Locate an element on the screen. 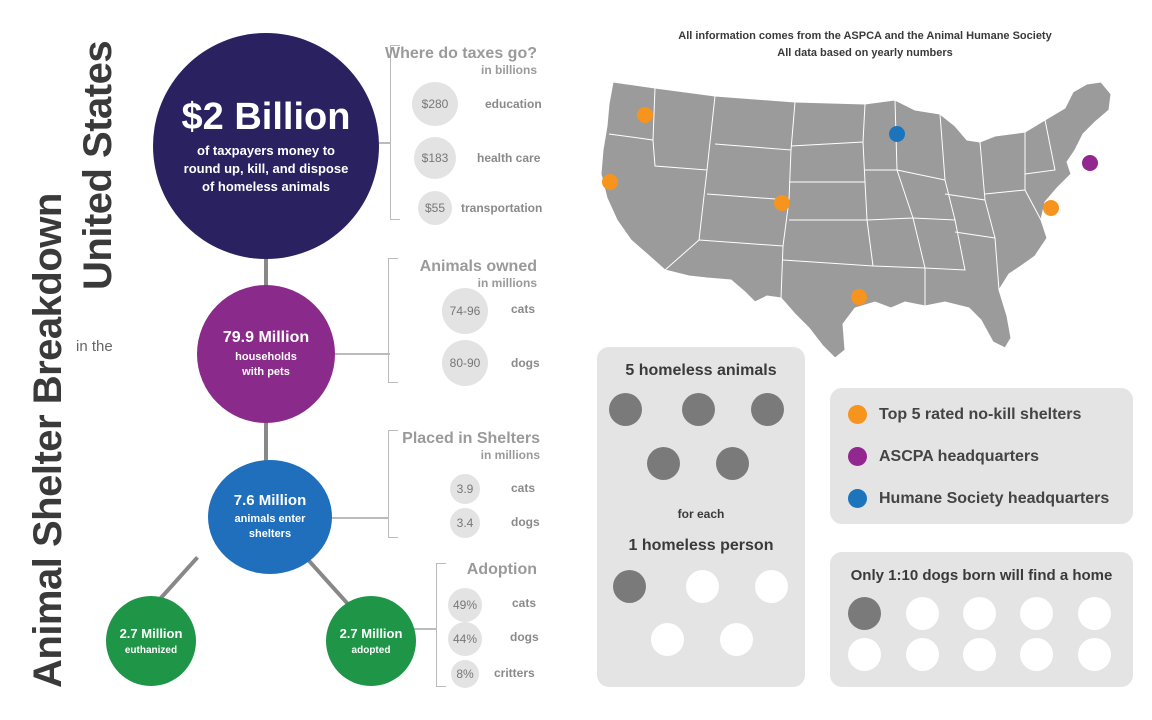  tax-health-label: health care is located at coordinates (509, 158).